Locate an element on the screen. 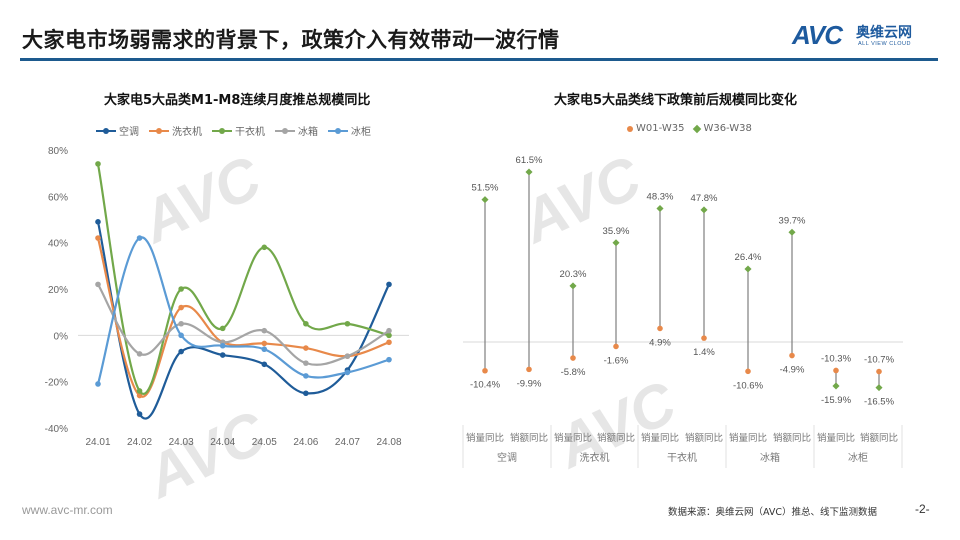 The image size is (960, 540). data-label: 26.4% is located at coordinates (748, 257).